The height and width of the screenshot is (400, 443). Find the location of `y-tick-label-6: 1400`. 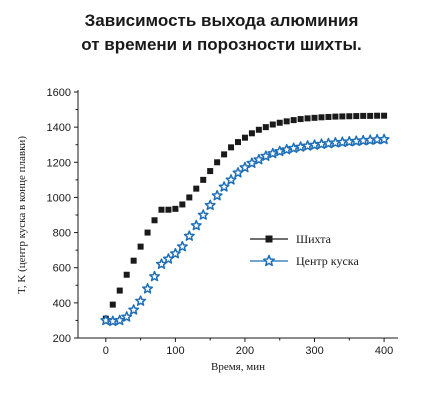

y-tick-label-6: 1400 is located at coordinates (59, 128).